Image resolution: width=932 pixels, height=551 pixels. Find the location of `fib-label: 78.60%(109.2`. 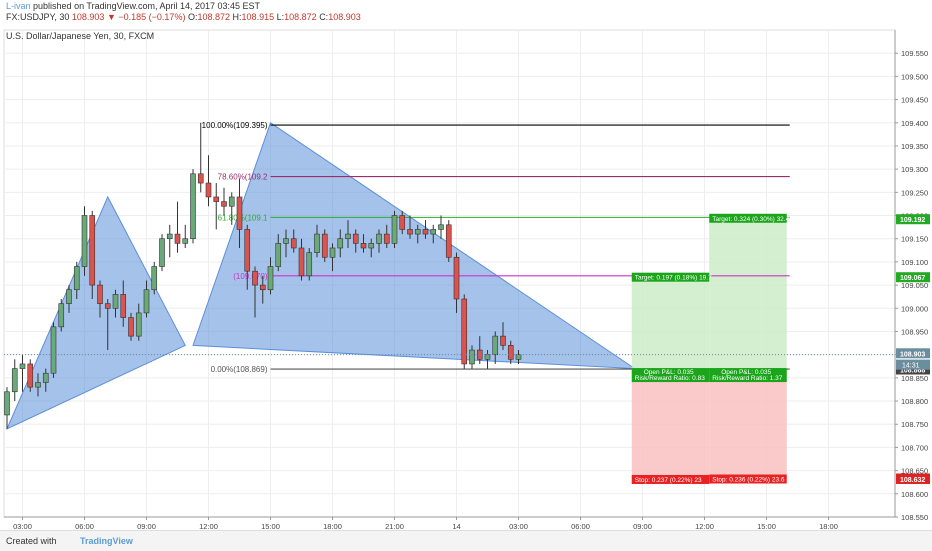

fib-label: 78.60%(109.2 is located at coordinates (243, 177).